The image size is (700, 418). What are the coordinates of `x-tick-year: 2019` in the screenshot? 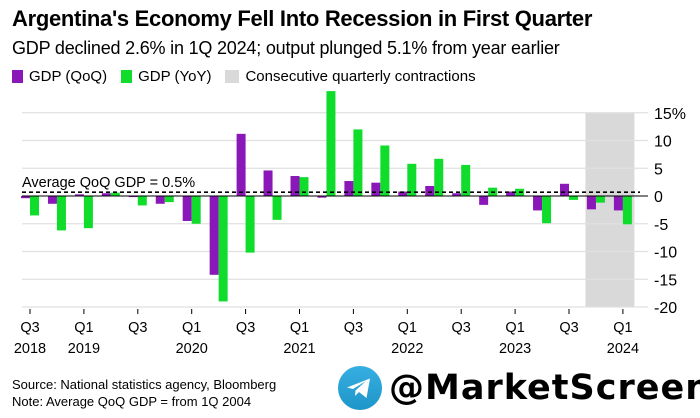 It's located at (84, 349).